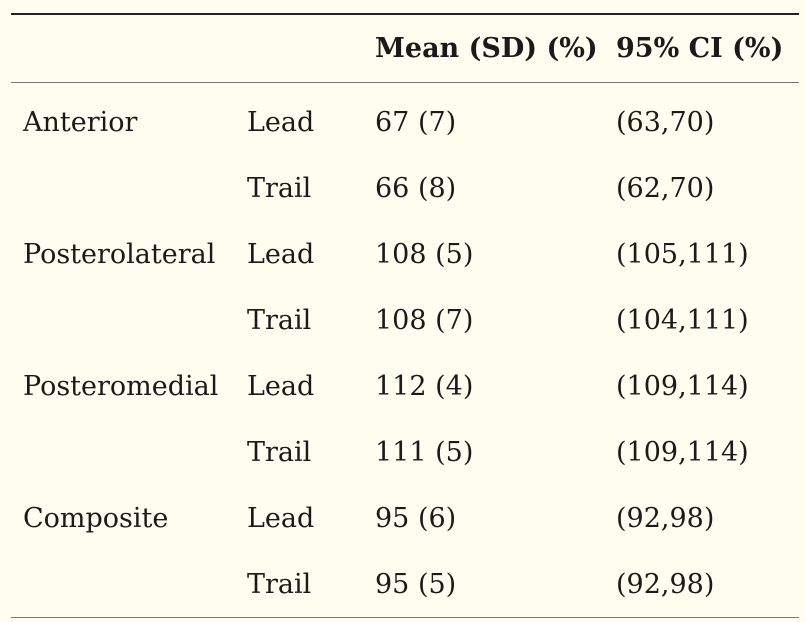 This screenshot has width=806, height=622. I want to click on cell-ci: (105,111), so click(682, 254).